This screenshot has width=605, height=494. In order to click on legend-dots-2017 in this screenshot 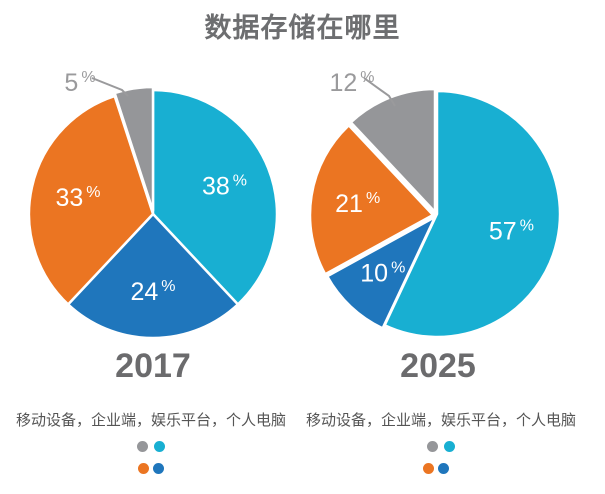, I will do `click(153, 468)`.